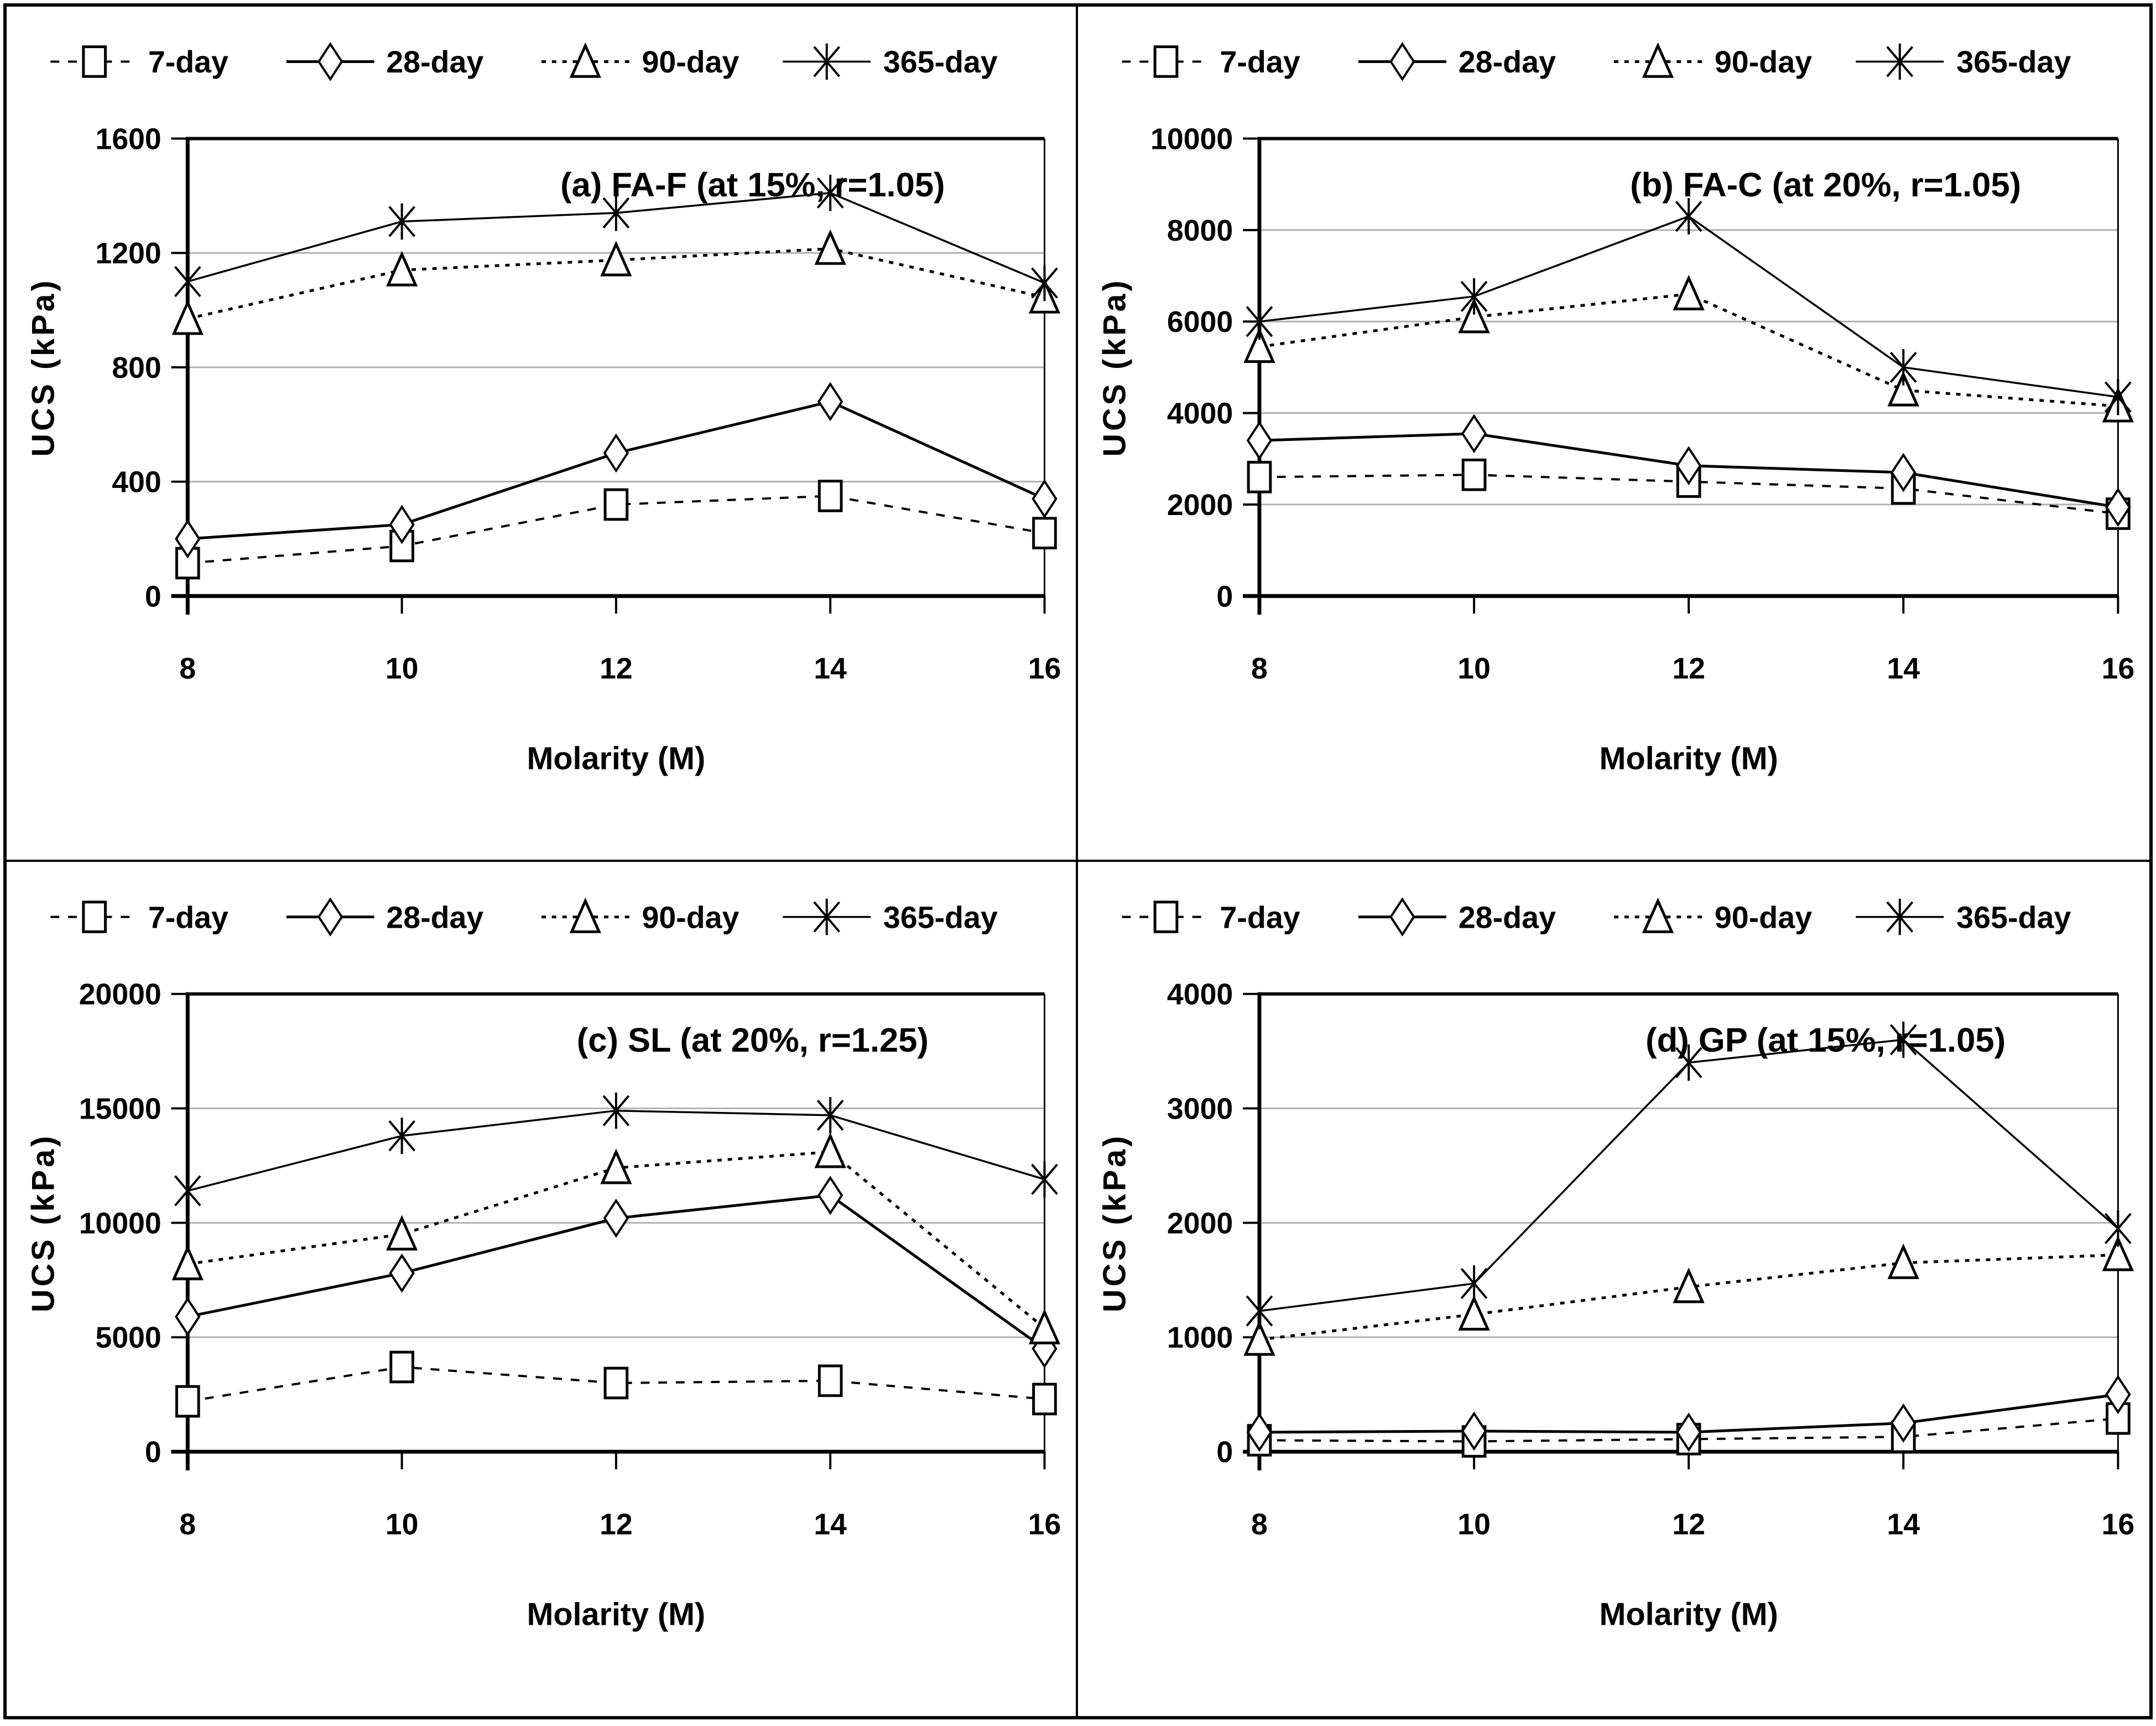 Image resolution: width=2156 pixels, height=1726 pixels. Describe the element at coordinates (1200, 322) in the screenshot. I see `y-tick-label: 6000` at that location.